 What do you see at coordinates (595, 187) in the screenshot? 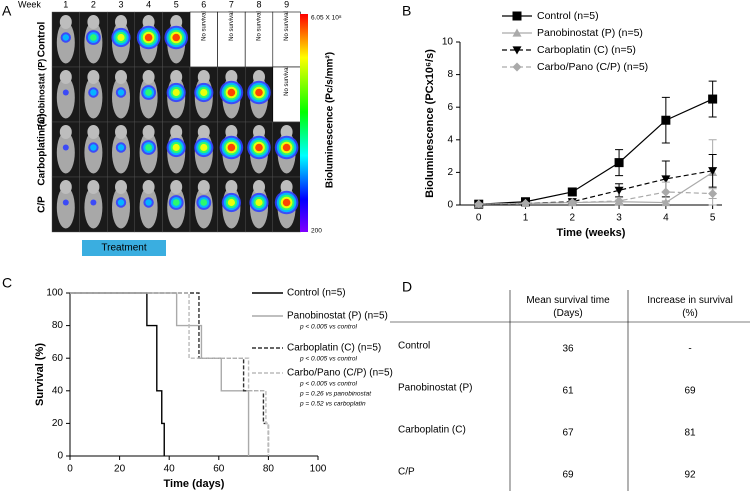
I see `series-line` at bounding box center [595, 187].